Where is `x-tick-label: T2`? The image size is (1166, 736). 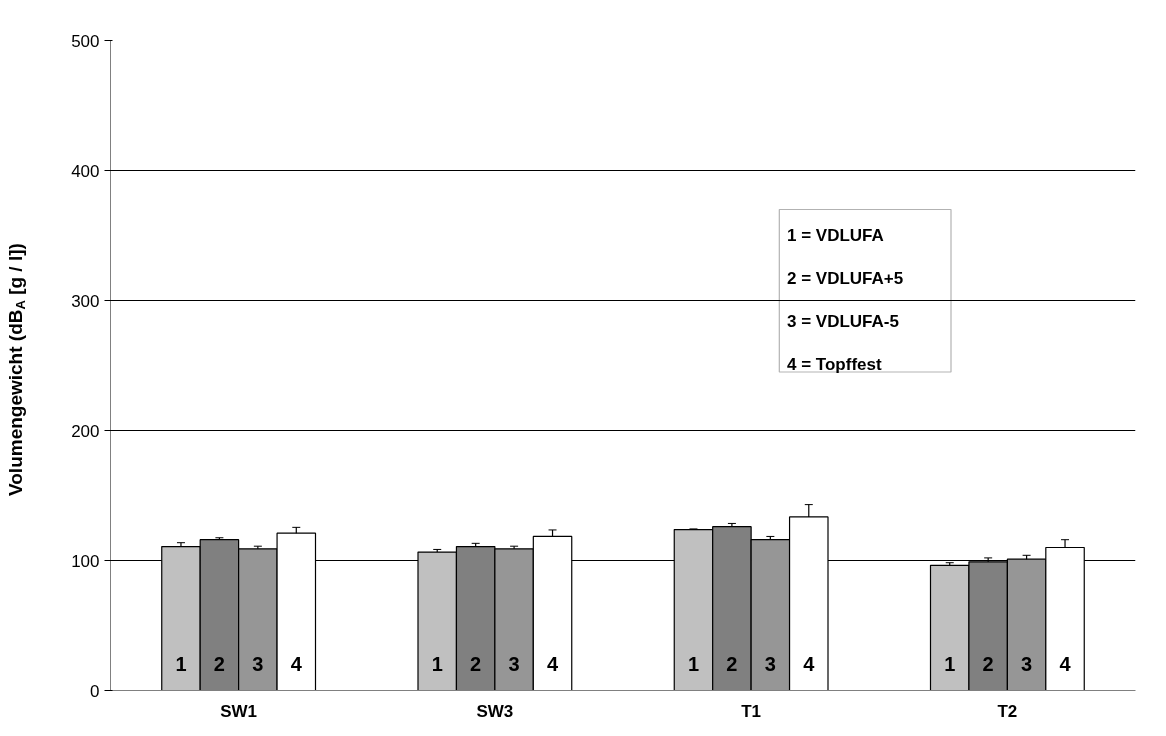 x-tick-label: T2 is located at coordinates (1007, 711).